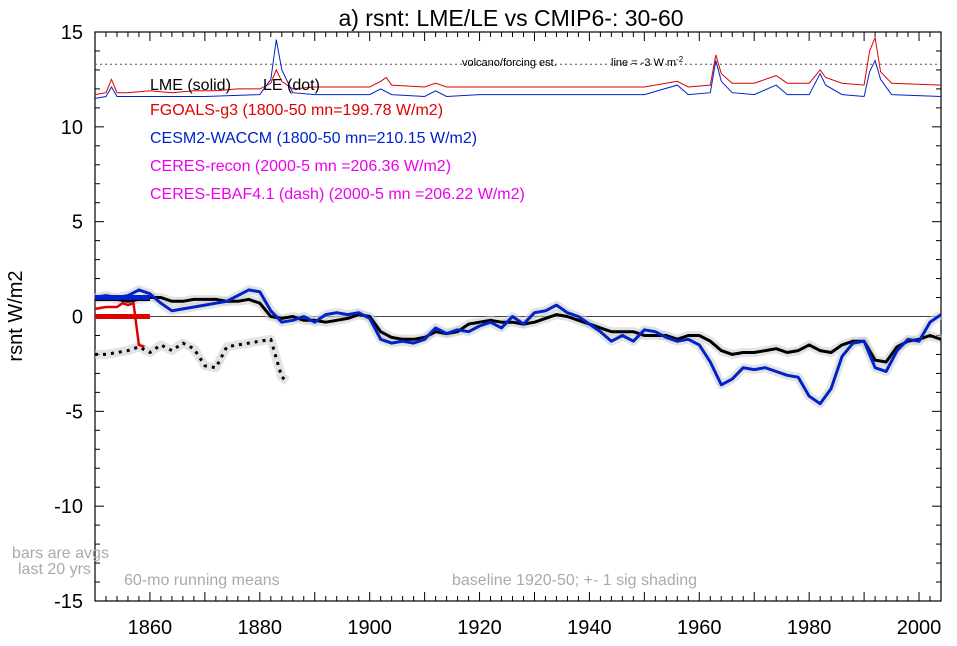 The width and height of the screenshot is (957, 646). Describe the element at coordinates (74, 412) in the screenshot. I see `y-tick-label: -5` at that location.